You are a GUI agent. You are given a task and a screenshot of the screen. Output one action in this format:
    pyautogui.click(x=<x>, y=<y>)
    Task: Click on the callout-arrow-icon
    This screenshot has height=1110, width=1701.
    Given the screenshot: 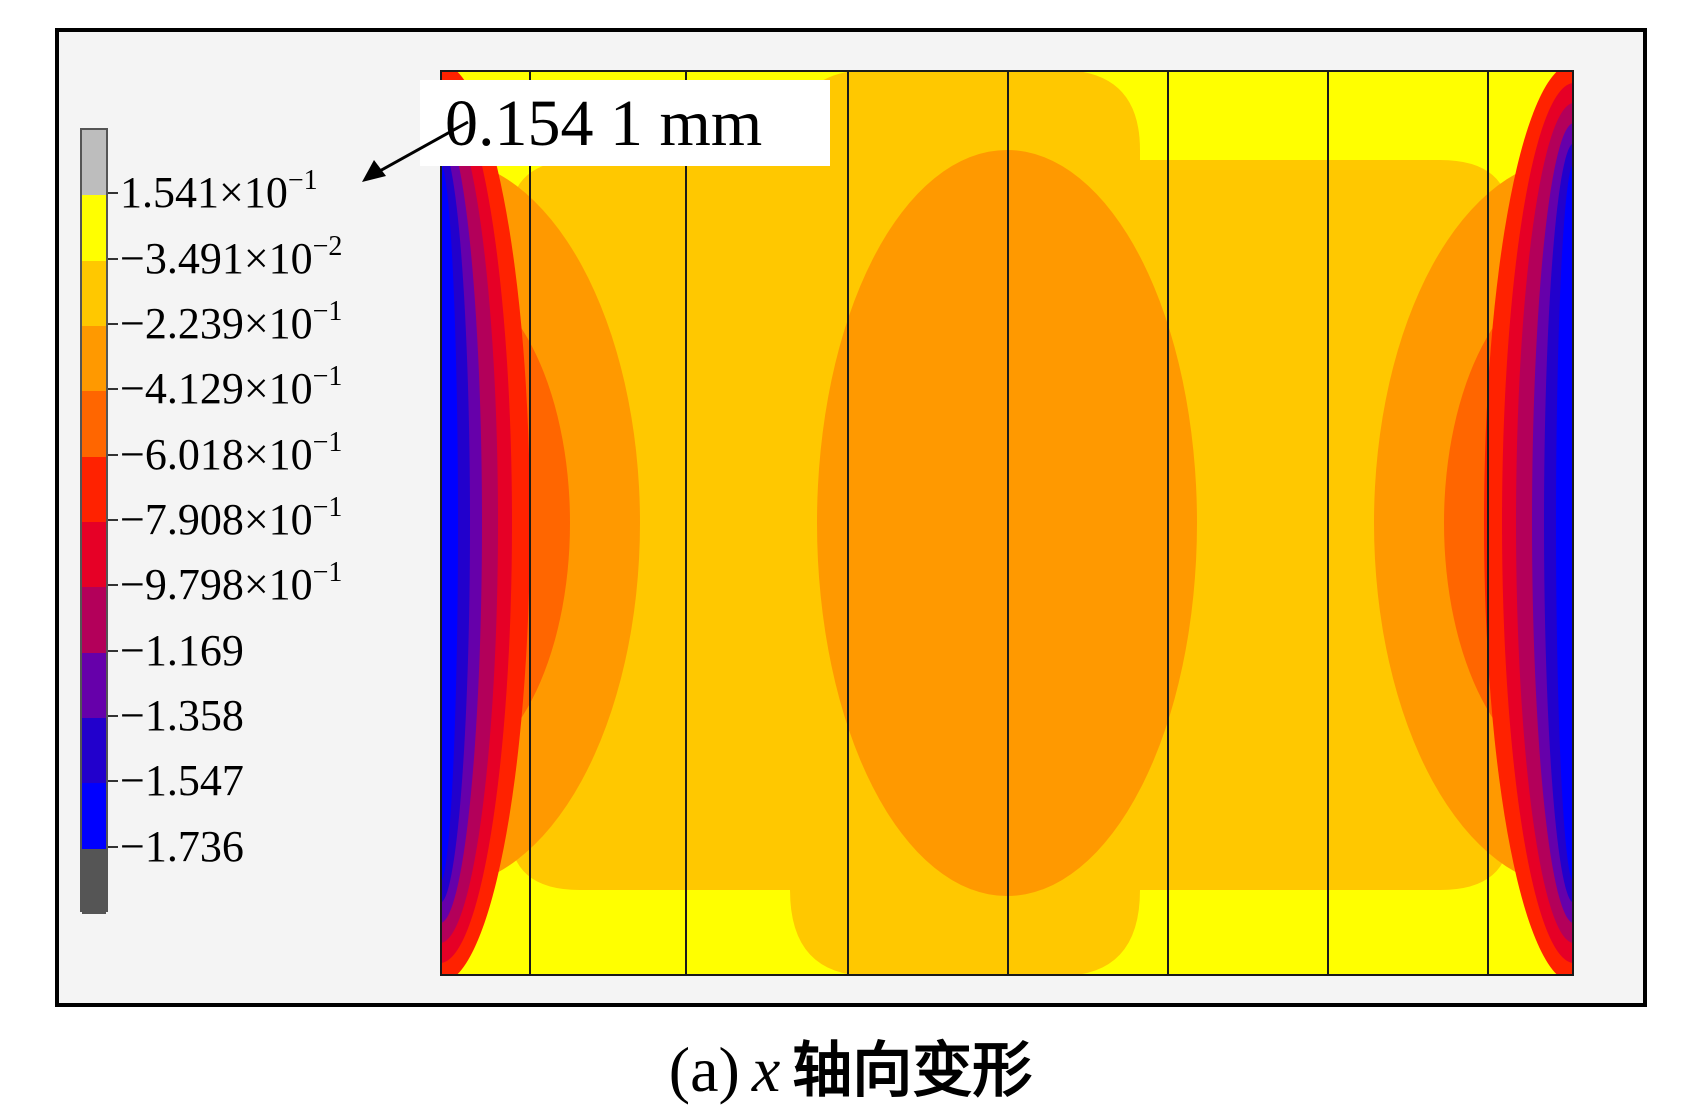 What is the action you would take?
    pyautogui.click(x=415, y=151)
    